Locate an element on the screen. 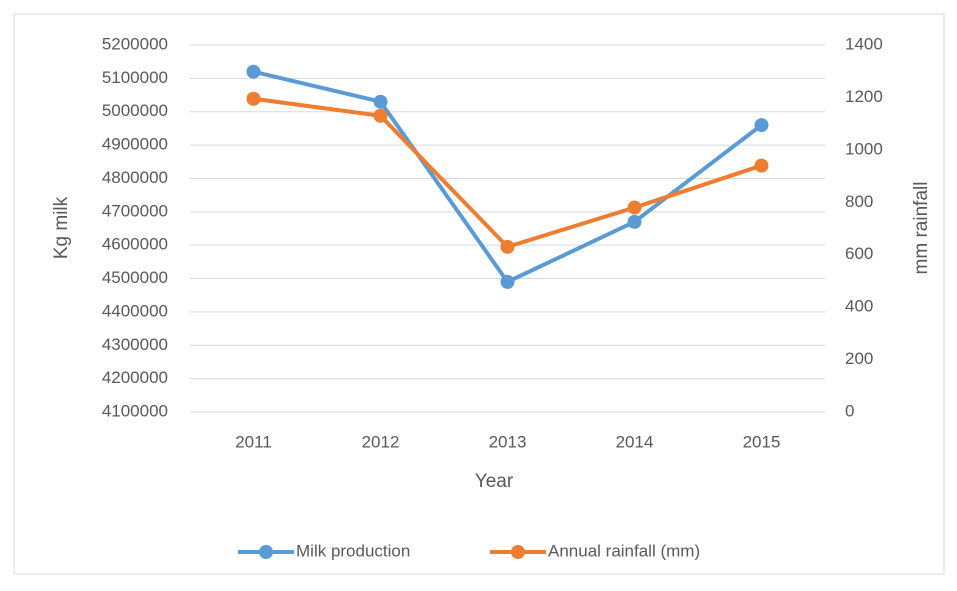  y-axis-title: Kg milk is located at coordinates (61, 227).